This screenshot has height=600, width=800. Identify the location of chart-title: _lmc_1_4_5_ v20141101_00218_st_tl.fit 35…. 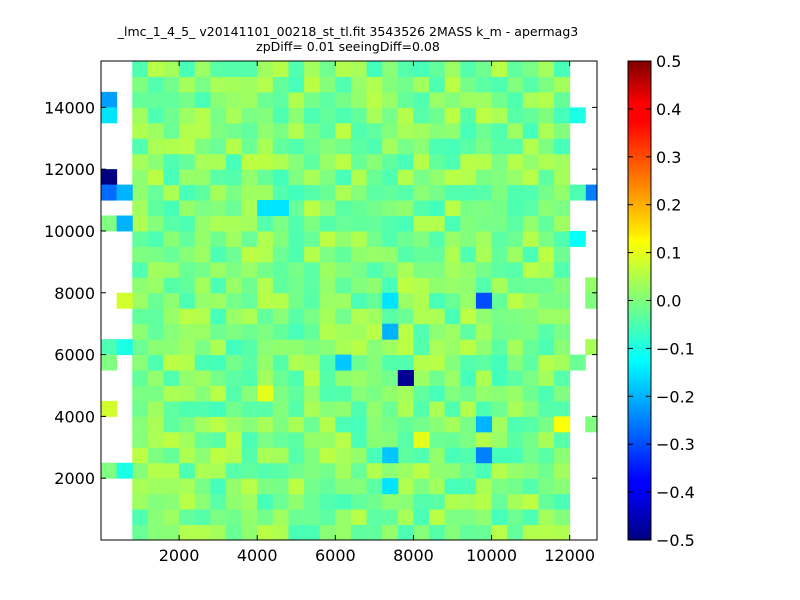
(348, 39).